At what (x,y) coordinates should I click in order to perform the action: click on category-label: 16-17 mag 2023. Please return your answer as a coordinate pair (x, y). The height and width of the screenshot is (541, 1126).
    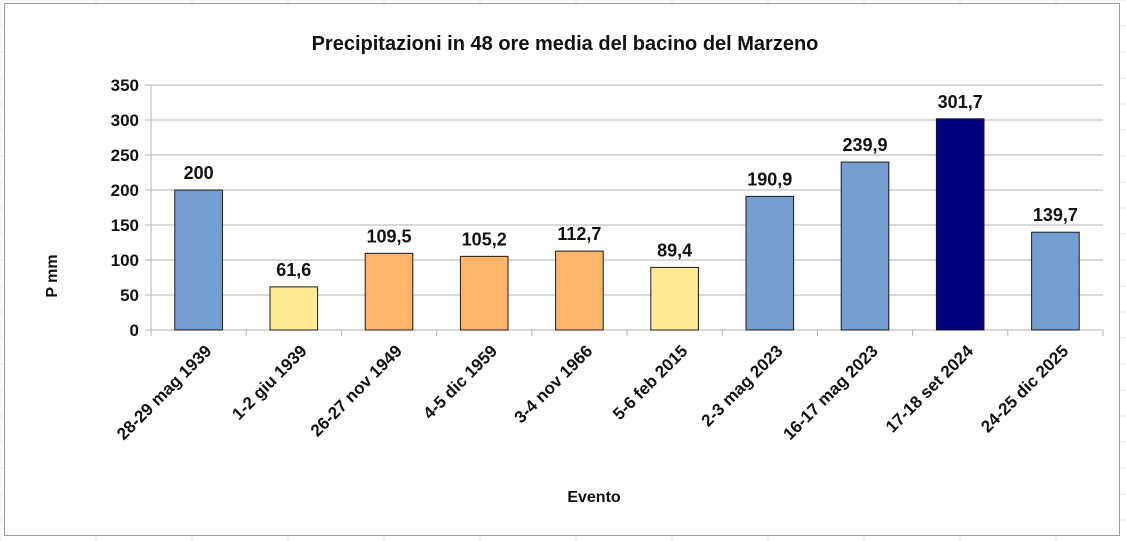
    Looking at the image, I should click on (831, 392).